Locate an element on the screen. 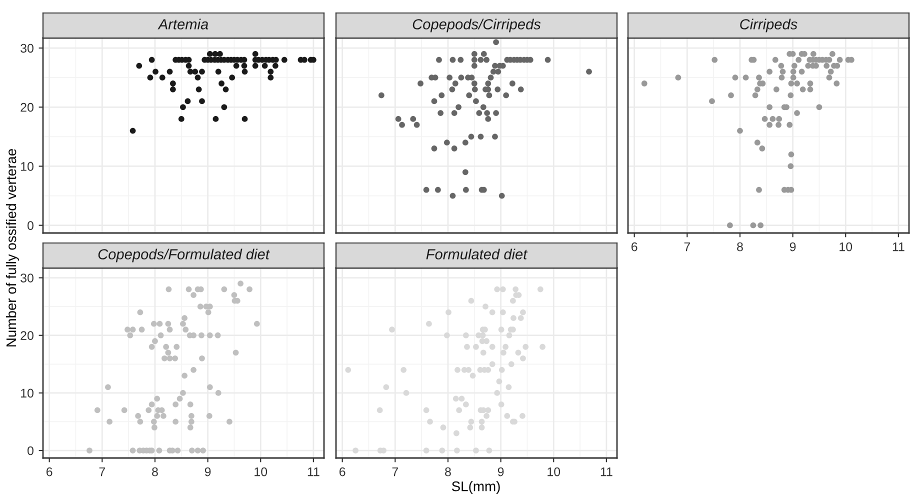 This screenshot has width=911, height=496. chart-title: Cirripeds is located at coordinates (769, 25).